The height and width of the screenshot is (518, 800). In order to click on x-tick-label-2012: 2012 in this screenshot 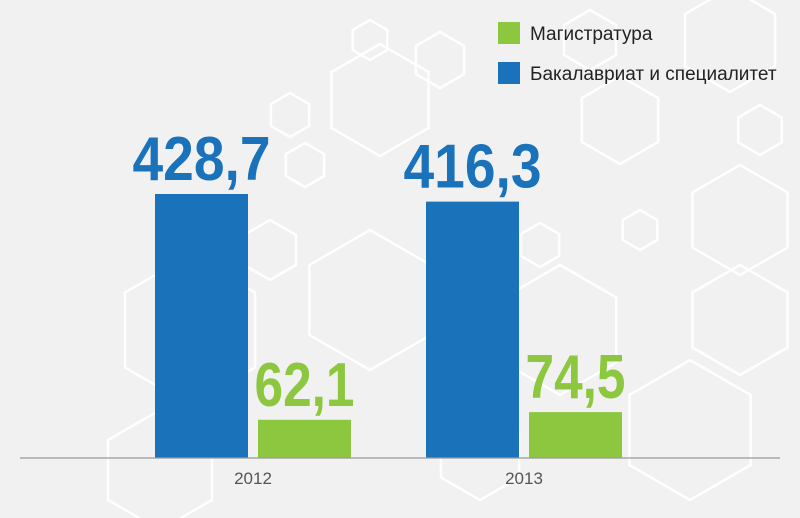, I will do `click(253, 478)`.